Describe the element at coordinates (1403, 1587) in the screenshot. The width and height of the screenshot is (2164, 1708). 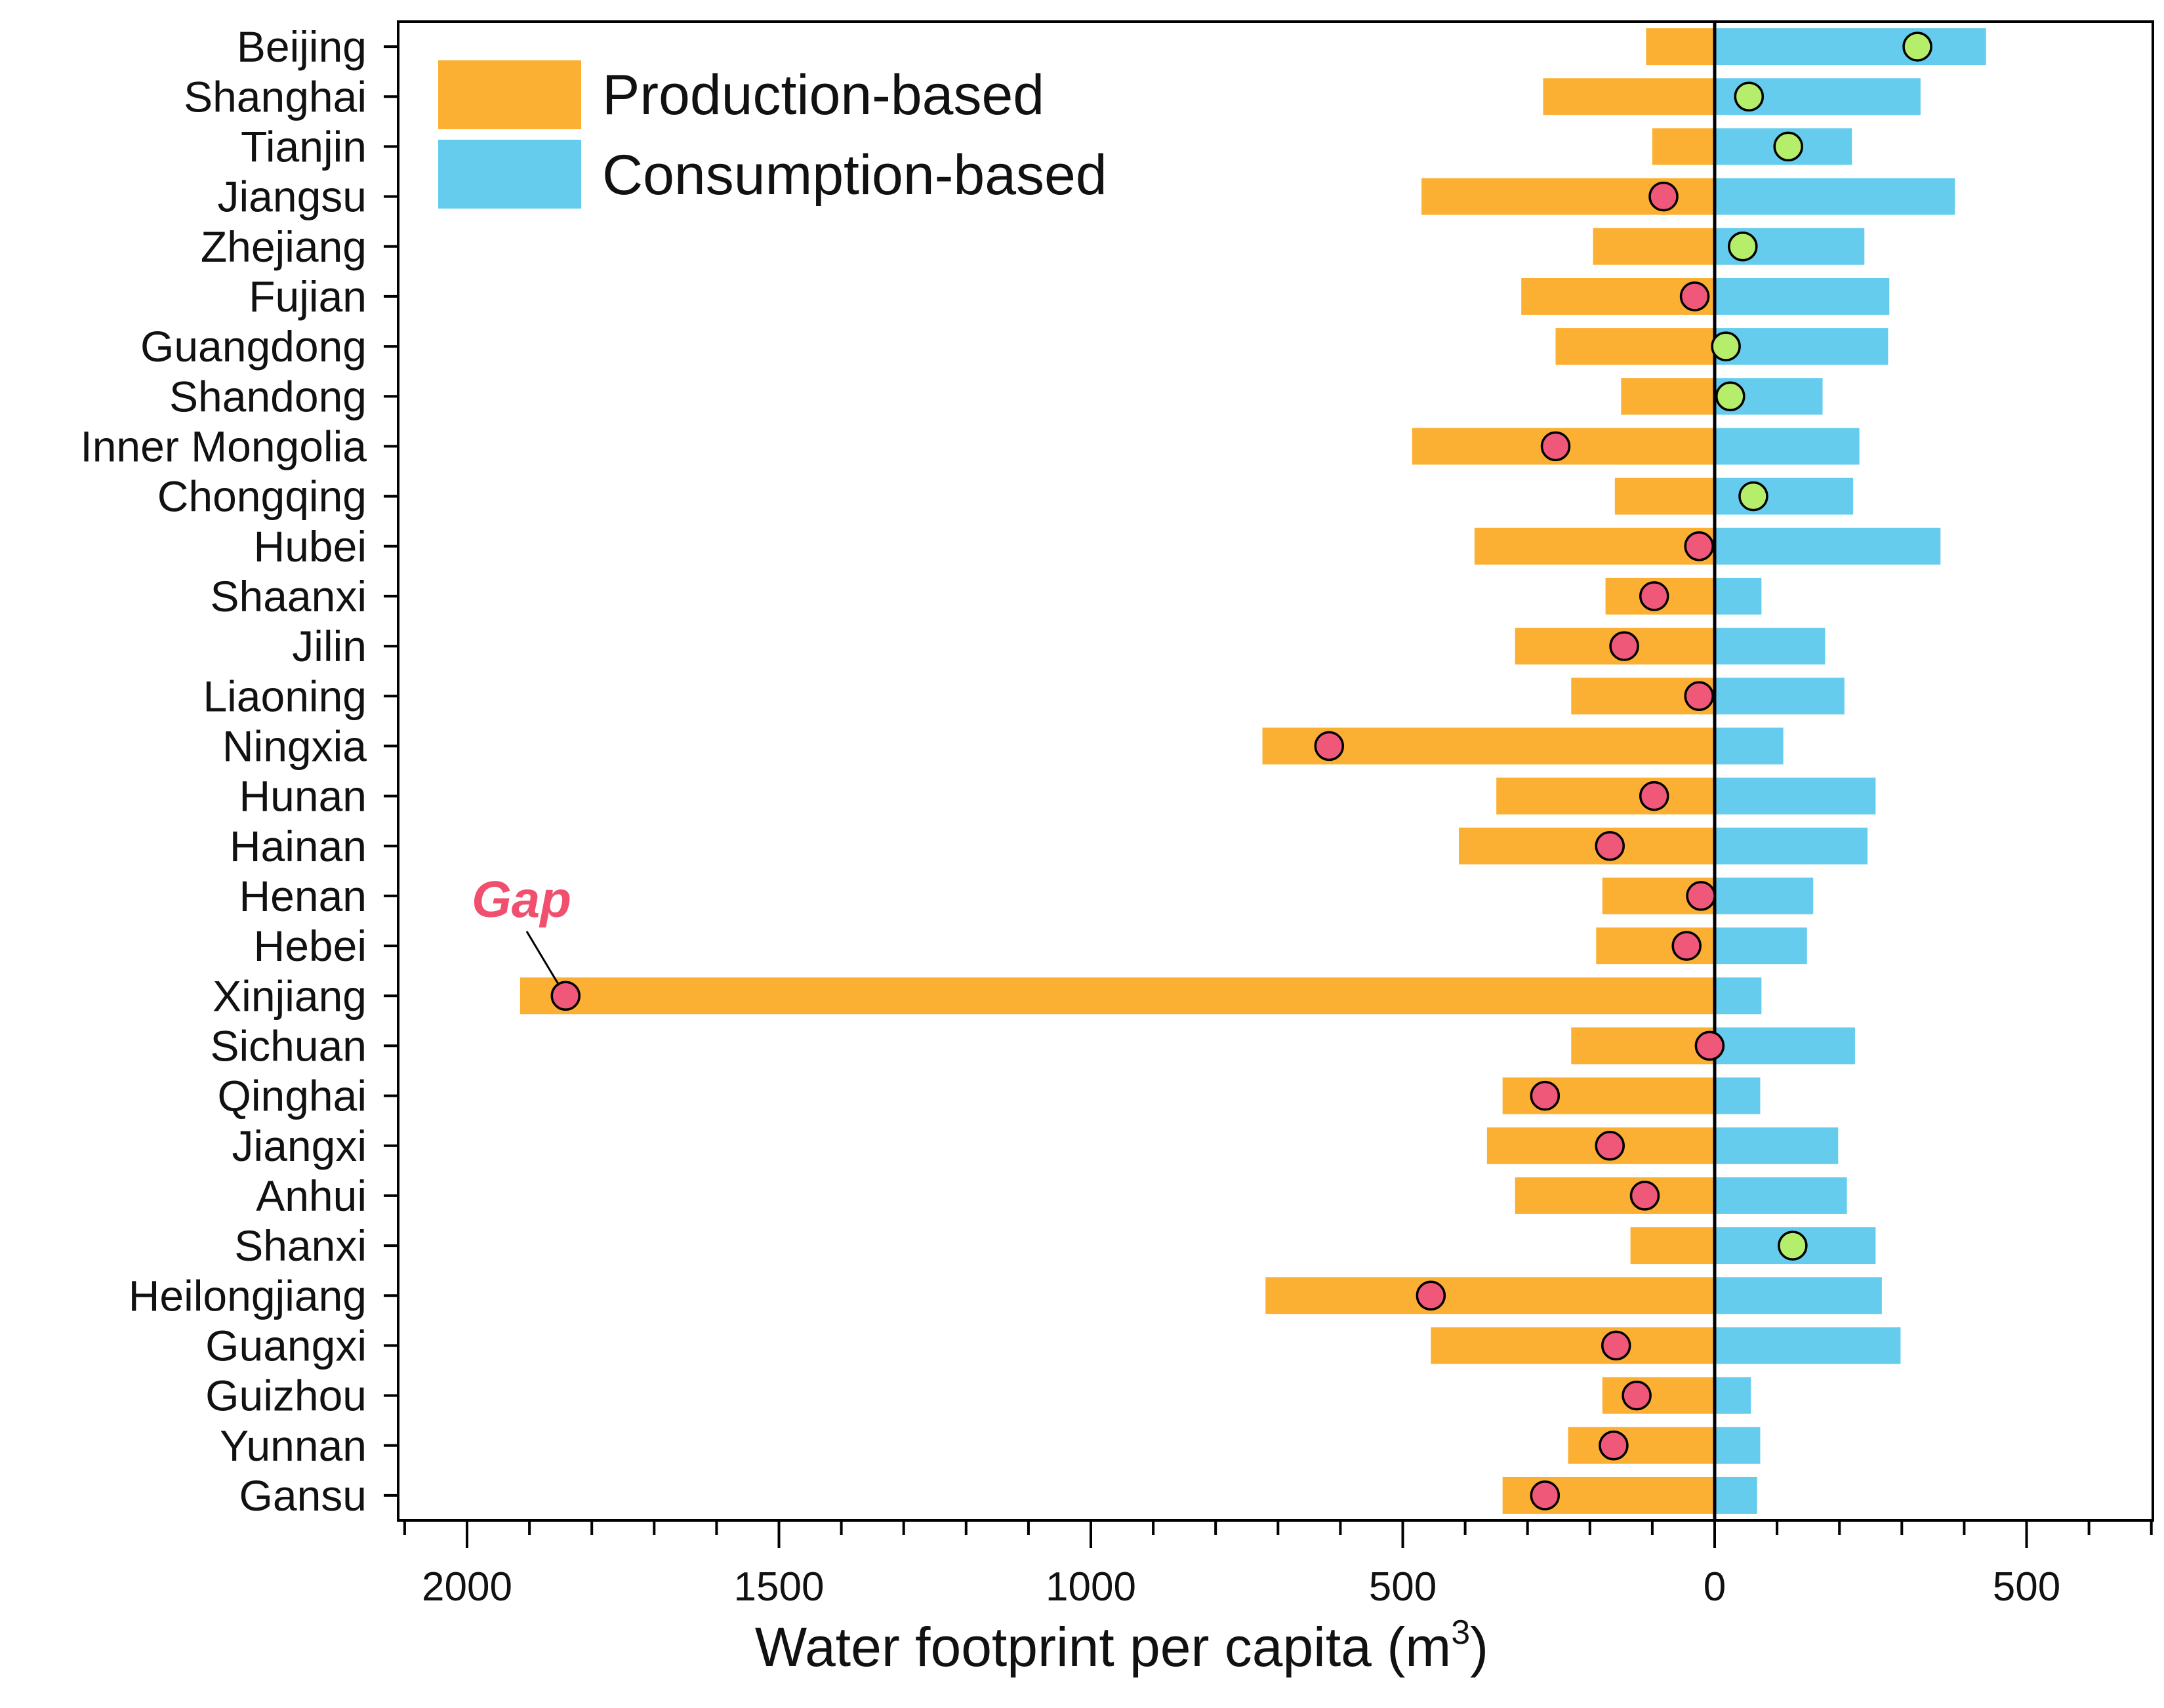
I see `x-tick-label--500: 500` at that location.